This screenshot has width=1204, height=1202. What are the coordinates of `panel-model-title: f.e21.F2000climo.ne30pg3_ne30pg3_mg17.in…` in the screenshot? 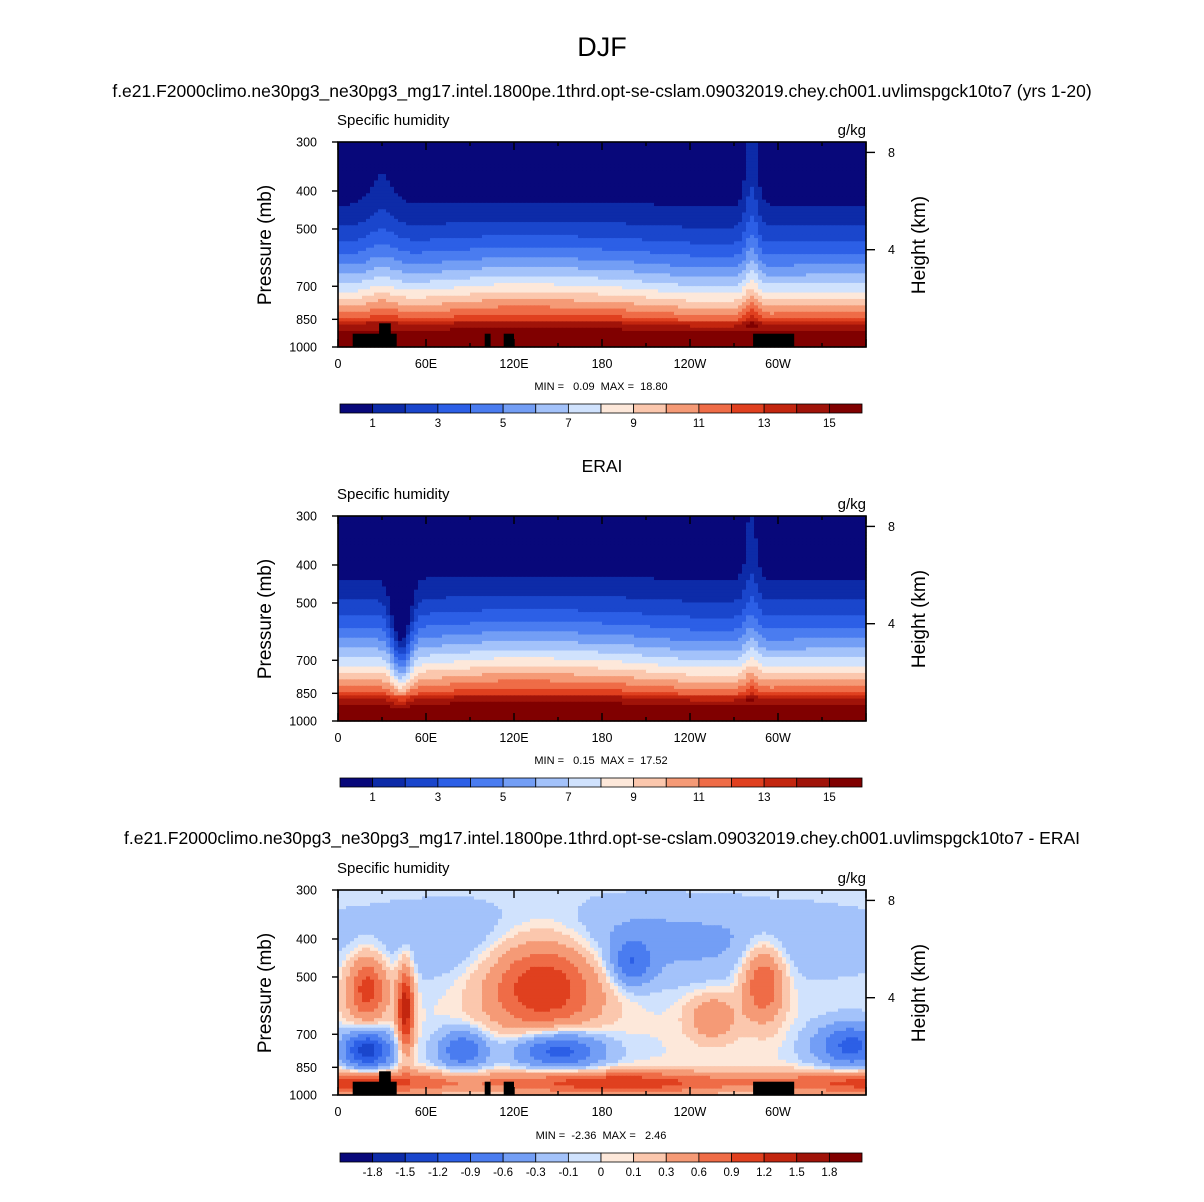 It's located at (601, 91).